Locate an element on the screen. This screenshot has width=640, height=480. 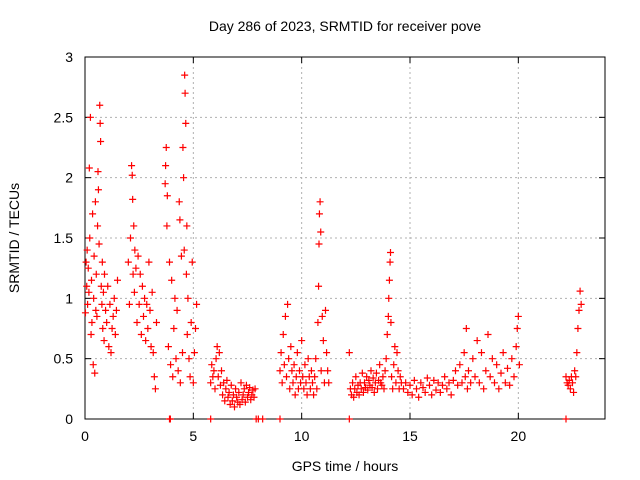
x-tick-label: 5 is located at coordinates (193, 436).